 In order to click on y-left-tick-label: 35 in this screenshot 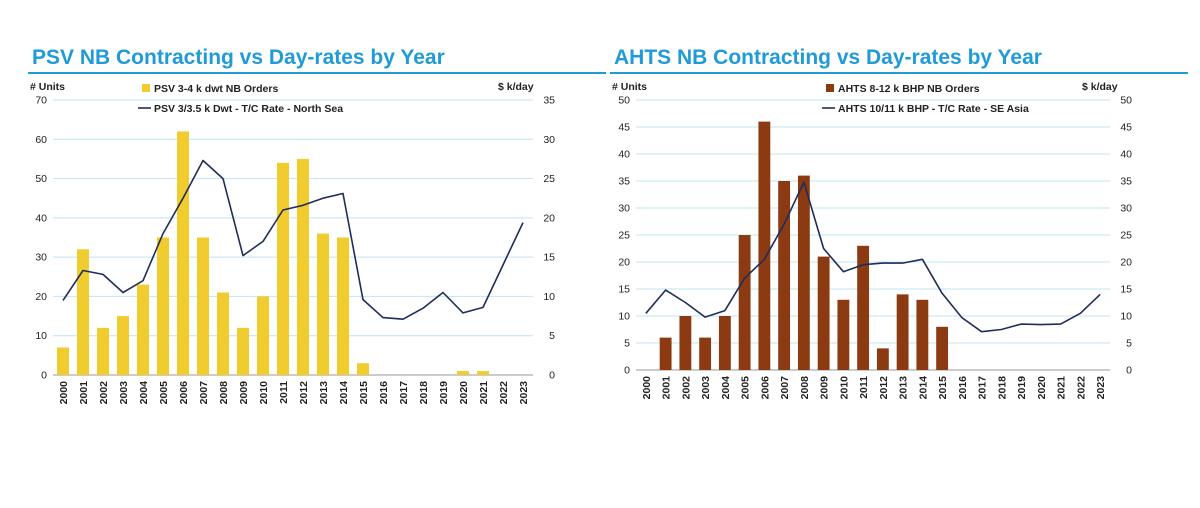, I will do `click(624, 182)`.